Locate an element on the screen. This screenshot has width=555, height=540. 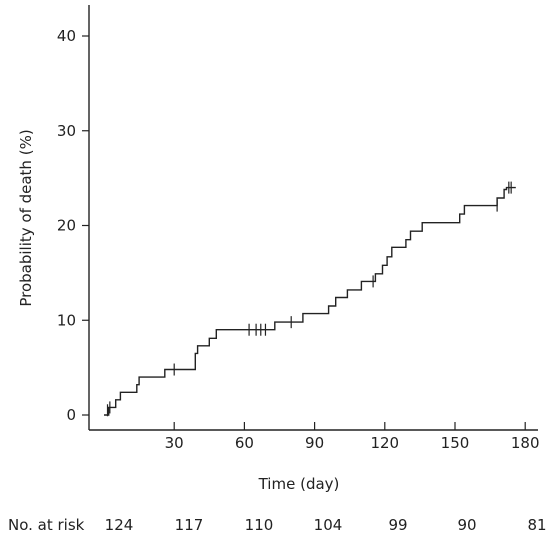
x-tick-label: 120 is located at coordinates (384, 443).